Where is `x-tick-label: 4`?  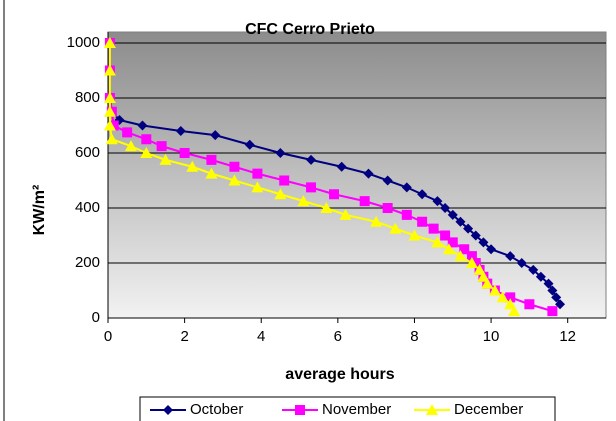 x-tick-label: 4 is located at coordinates (261, 336).